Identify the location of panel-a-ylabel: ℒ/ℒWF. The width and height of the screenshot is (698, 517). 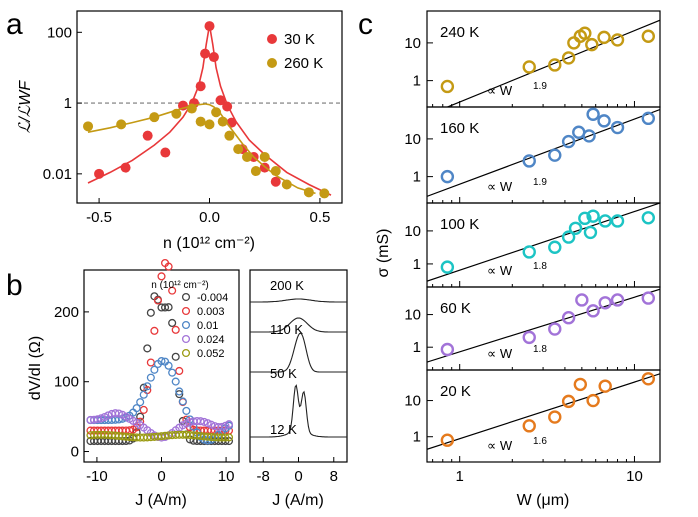
(25, 107).